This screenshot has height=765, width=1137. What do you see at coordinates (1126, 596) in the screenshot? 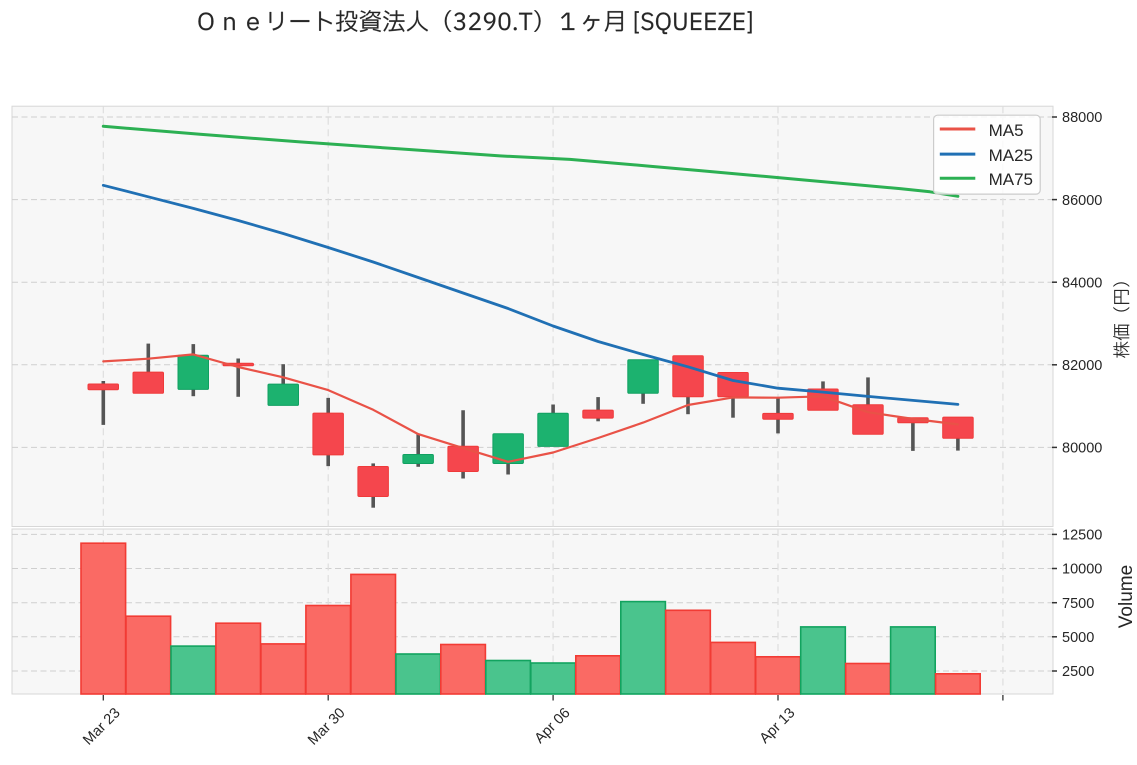
I see `svg-text: Volume` at bounding box center [1126, 596].